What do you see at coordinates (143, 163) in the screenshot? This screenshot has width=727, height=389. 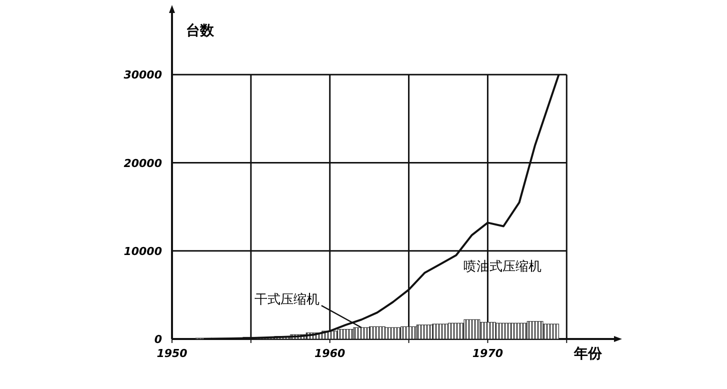 I see `y-tick-label: 20000` at bounding box center [143, 163].